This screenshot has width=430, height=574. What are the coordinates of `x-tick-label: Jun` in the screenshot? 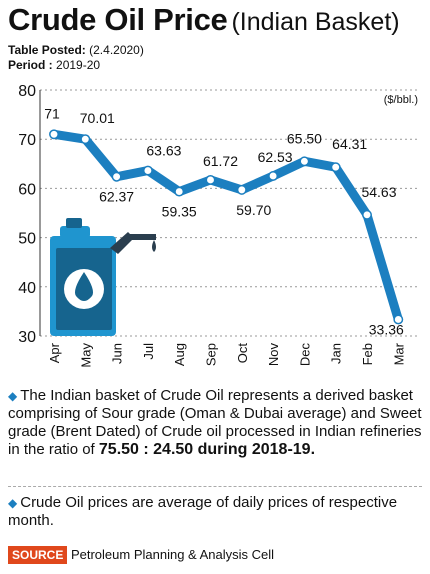 It's located at (117, 353).